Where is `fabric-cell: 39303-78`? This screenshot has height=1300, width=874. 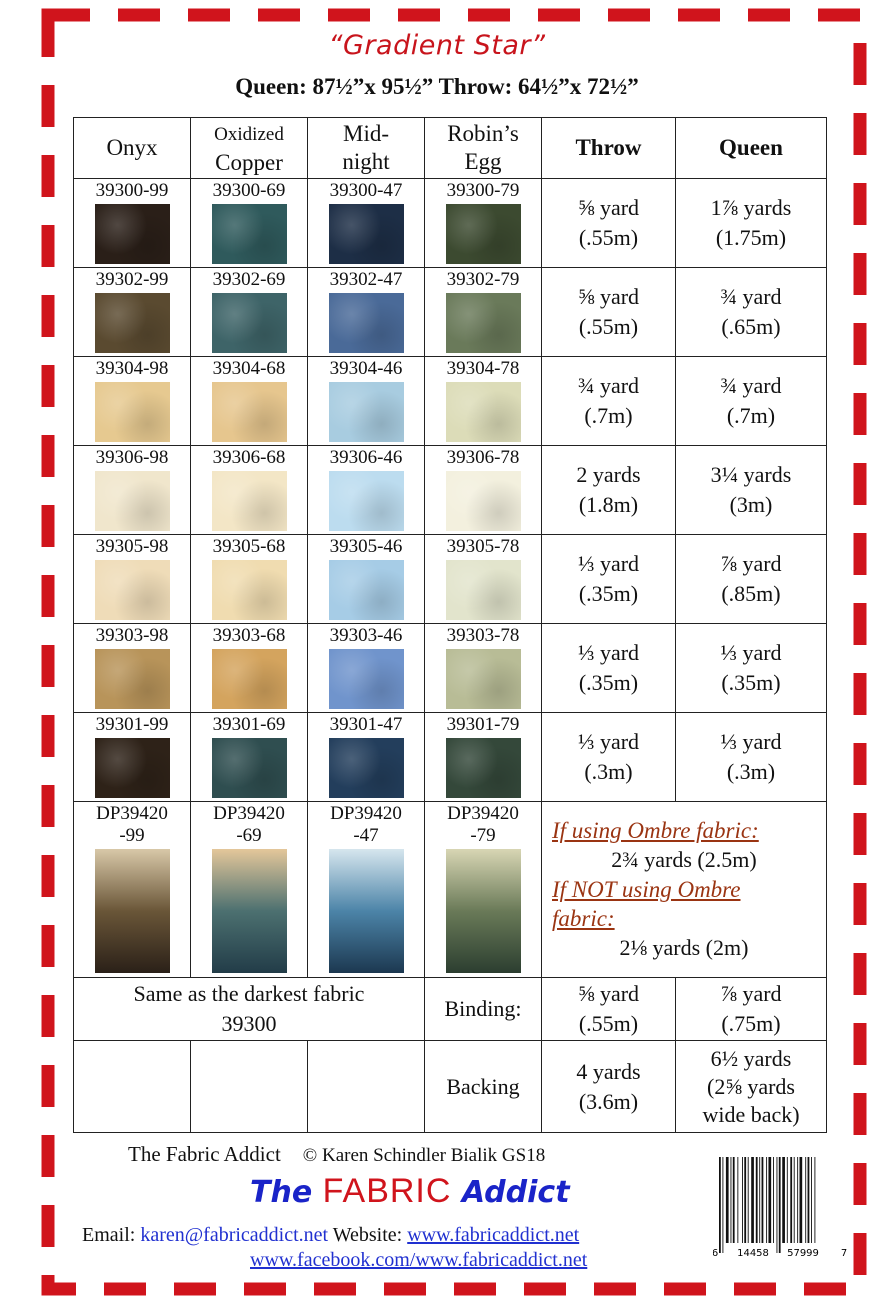
fabric-cell: 39303-78 is located at coordinates (483, 668).